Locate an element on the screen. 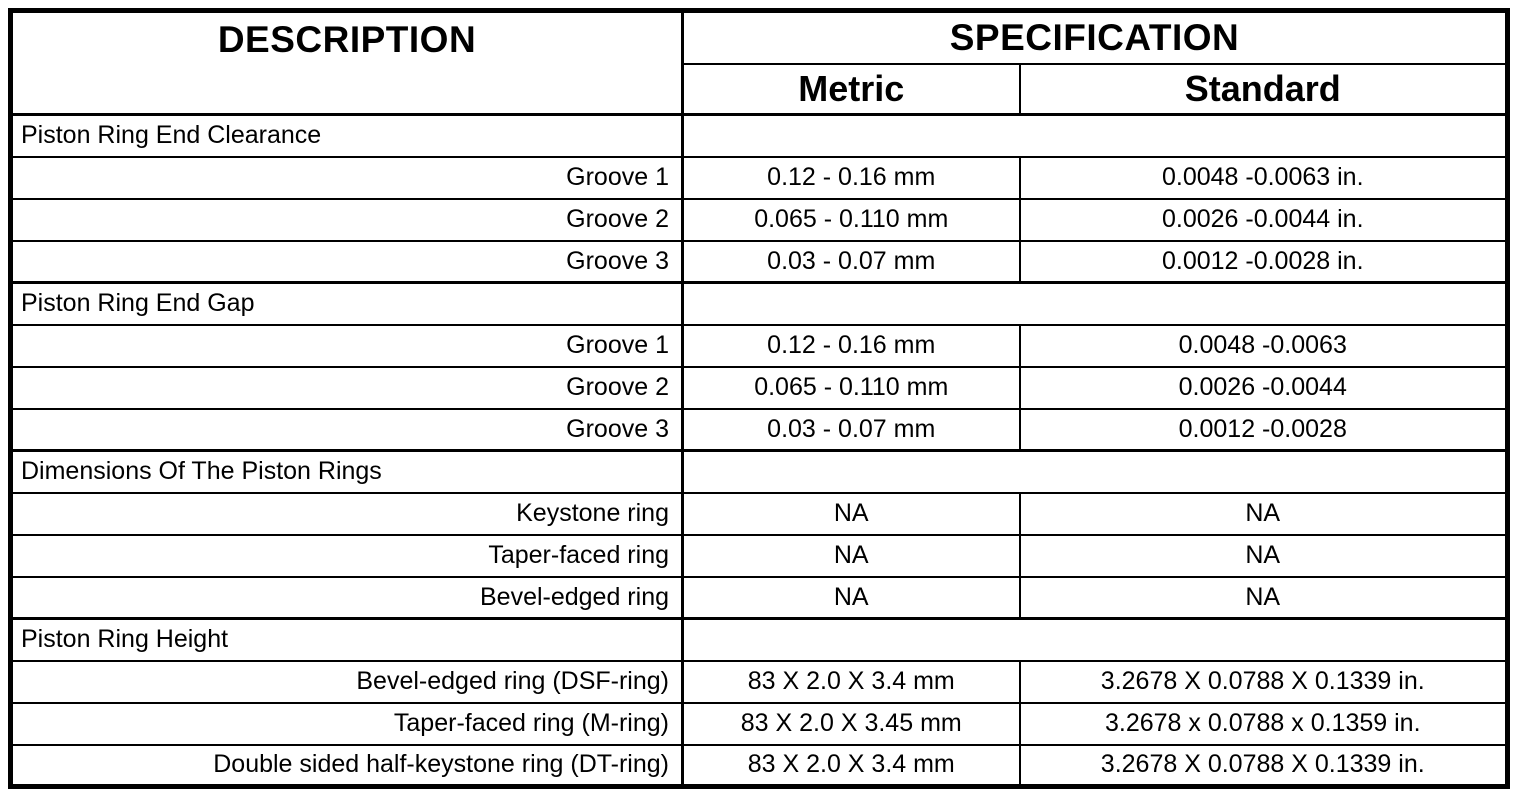 Image resolution: width=1520 pixels, height=804 pixels. table-row: Bevel-edged ring NA NA is located at coordinates (759, 597).